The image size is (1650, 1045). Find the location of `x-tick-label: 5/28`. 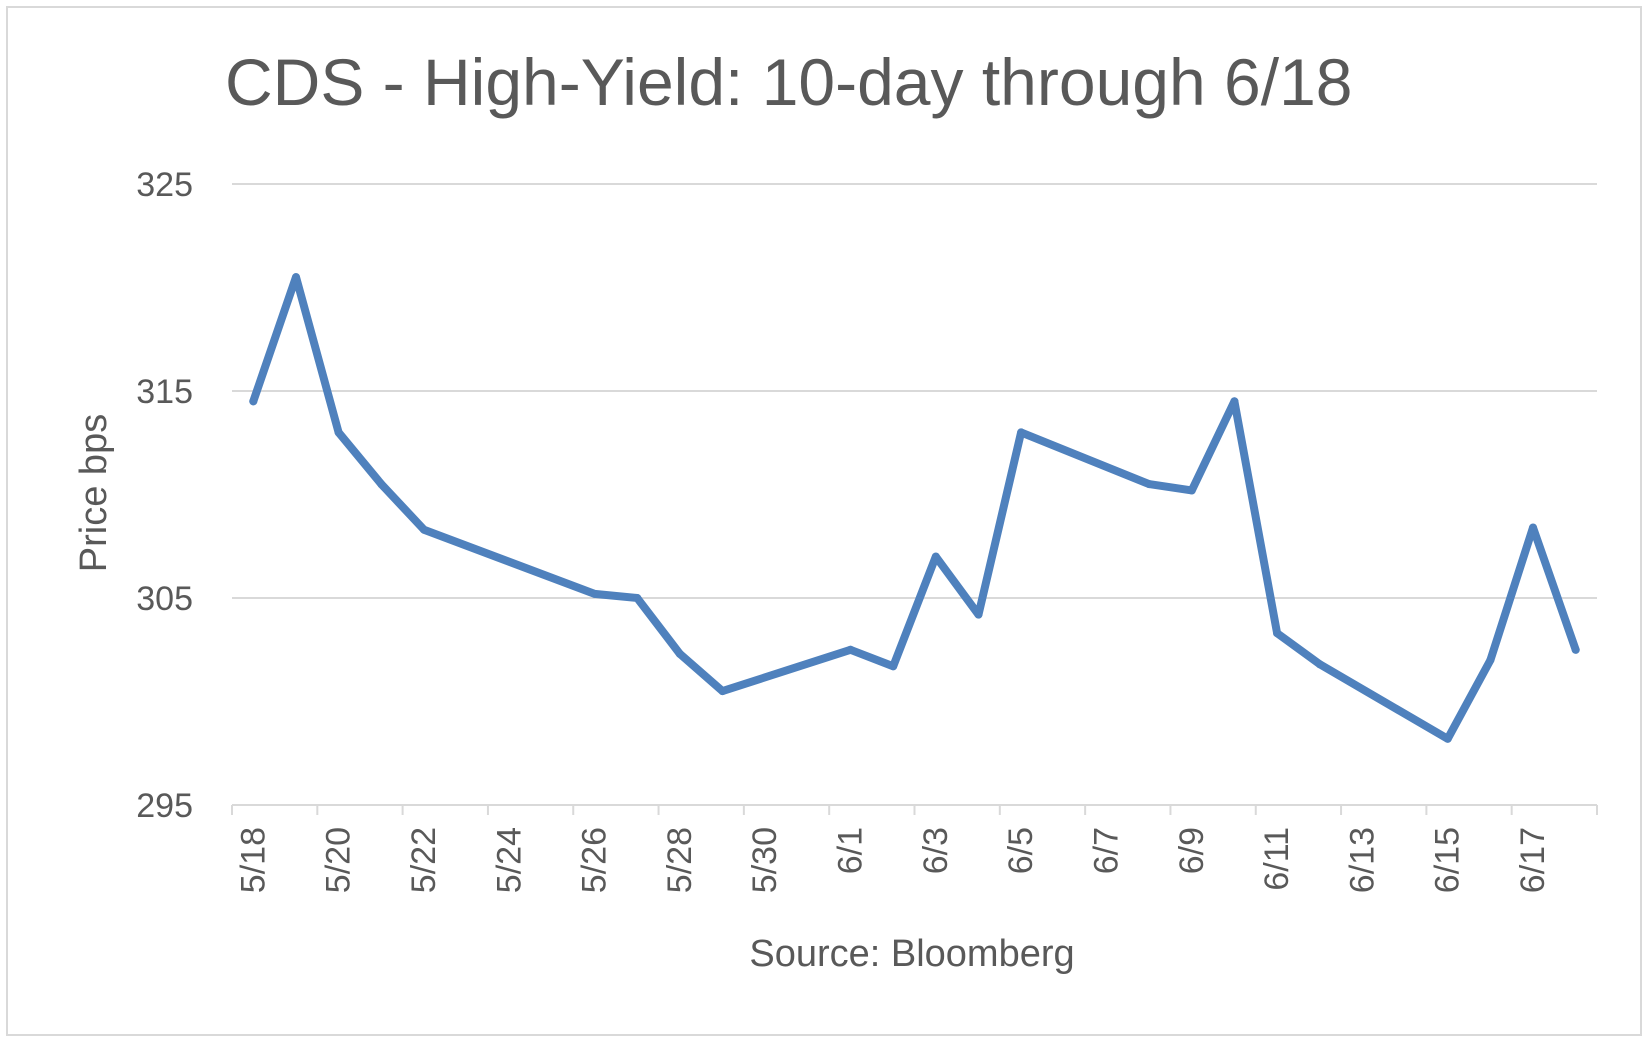

x-tick-label: 5/28 is located at coordinates (680, 860).